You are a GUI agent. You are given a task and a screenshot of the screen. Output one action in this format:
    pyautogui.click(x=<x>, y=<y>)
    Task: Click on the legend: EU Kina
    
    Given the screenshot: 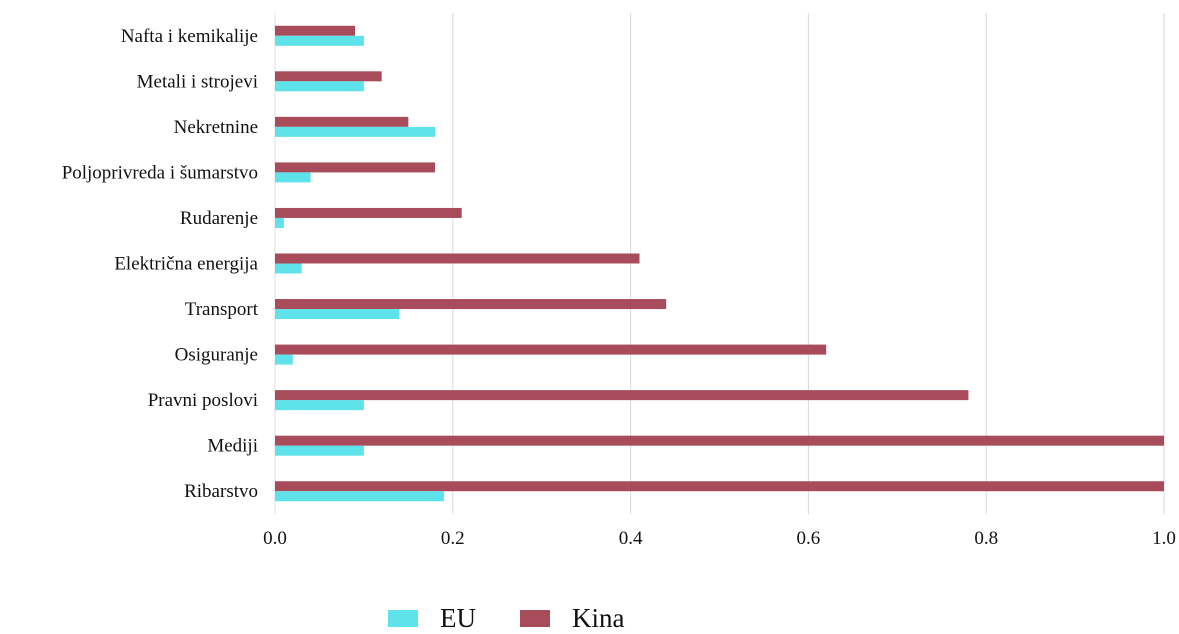 What is the action you would take?
    pyautogui.click(x=528, y=618)
    